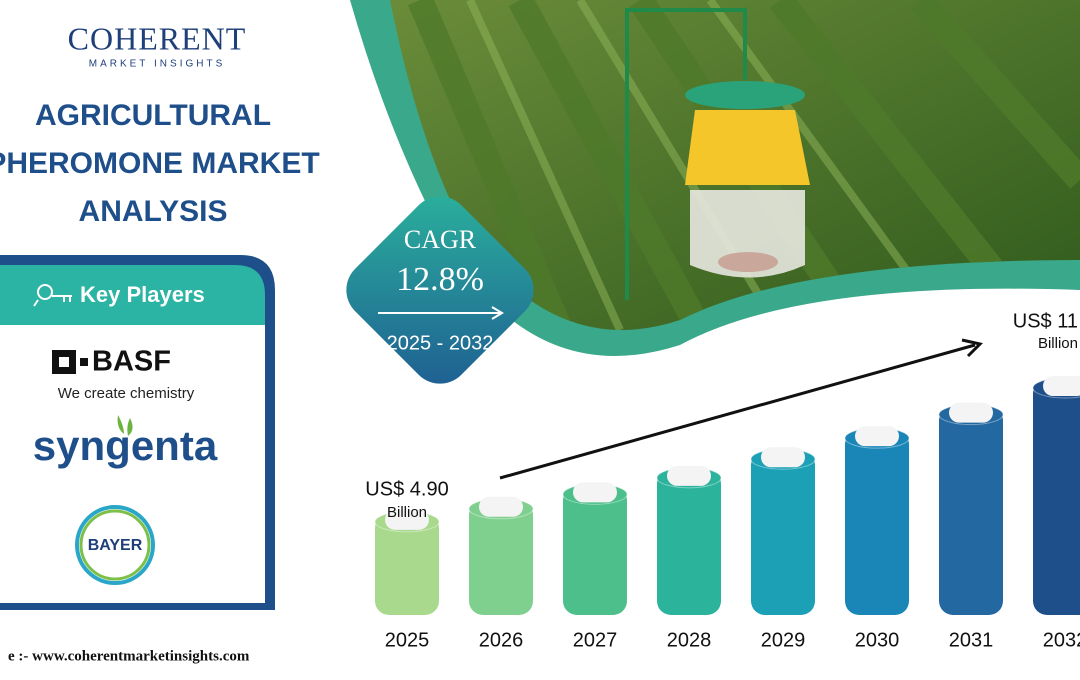 The height and width of the screenshot is (680, 1080). Describe the element at coordinates (595, 640) in the screenshot. I see `year-label: 2027` at that location.